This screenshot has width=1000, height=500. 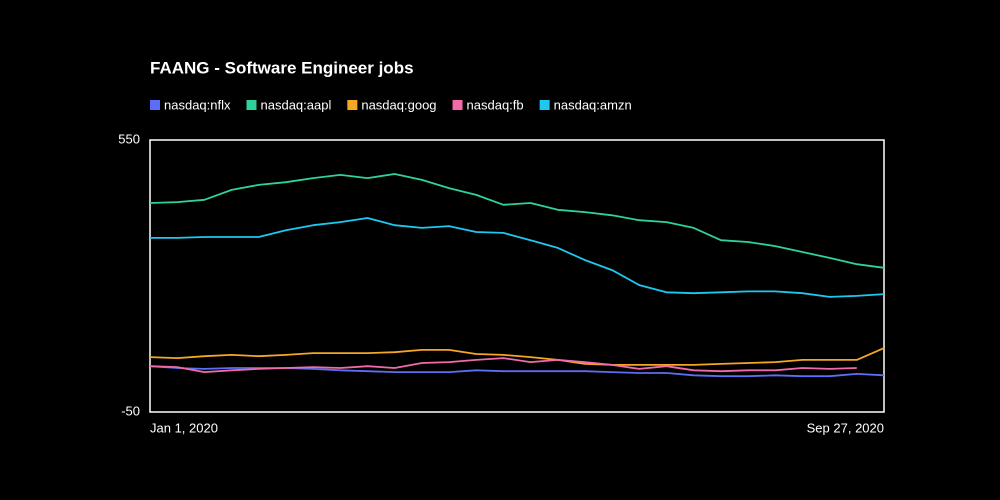 I want to click on x-tick-label: Sep 27, 2020, so click(x=845, y=427).